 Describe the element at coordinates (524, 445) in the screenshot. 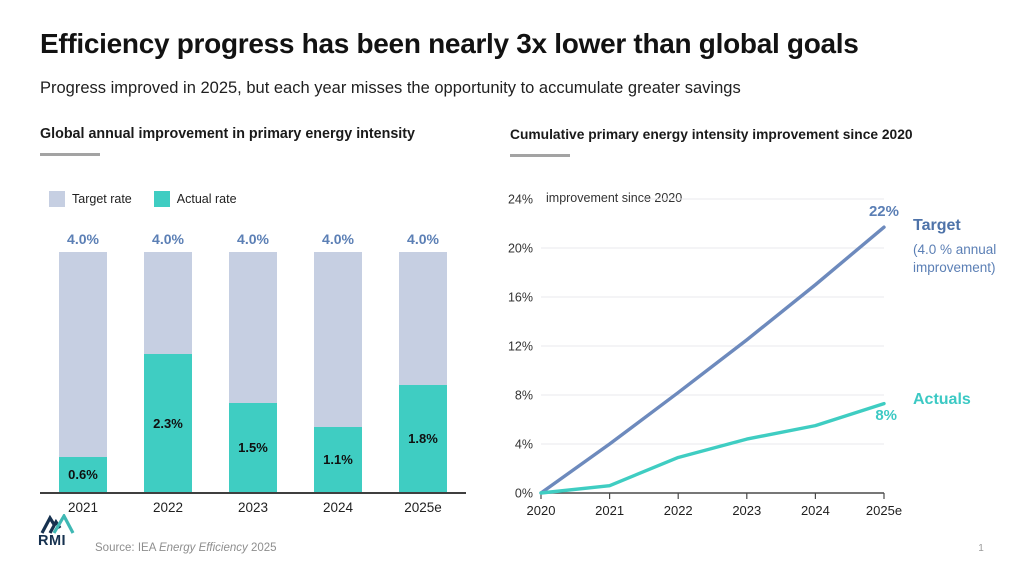

I see `y-tick-label: 4%` at that location.